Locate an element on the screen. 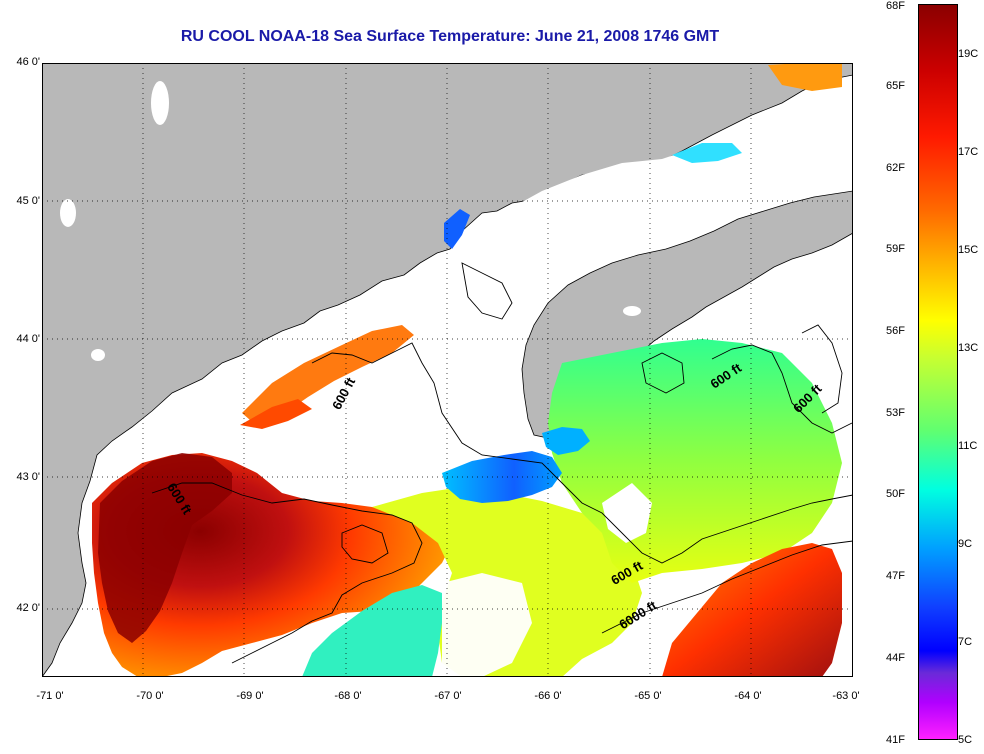 The image size is (984, 754). lon-tick-67: -67 0' is located at coordinates (448, 696).